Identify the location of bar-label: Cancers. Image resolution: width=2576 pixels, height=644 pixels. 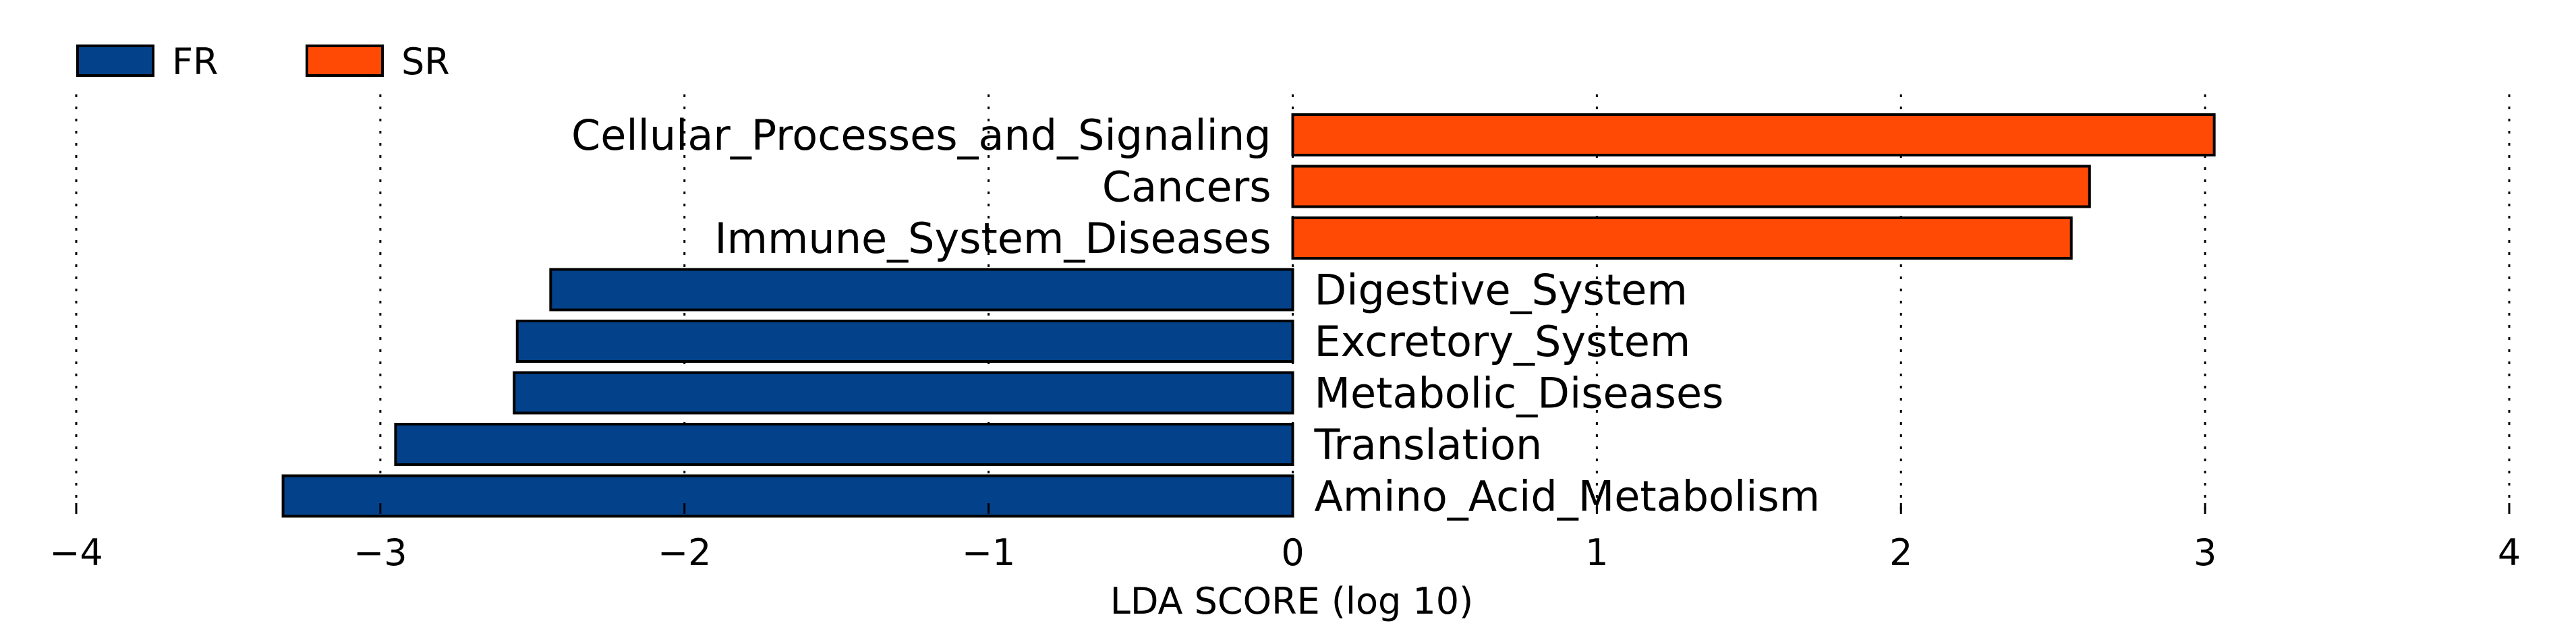
(1186, 187).